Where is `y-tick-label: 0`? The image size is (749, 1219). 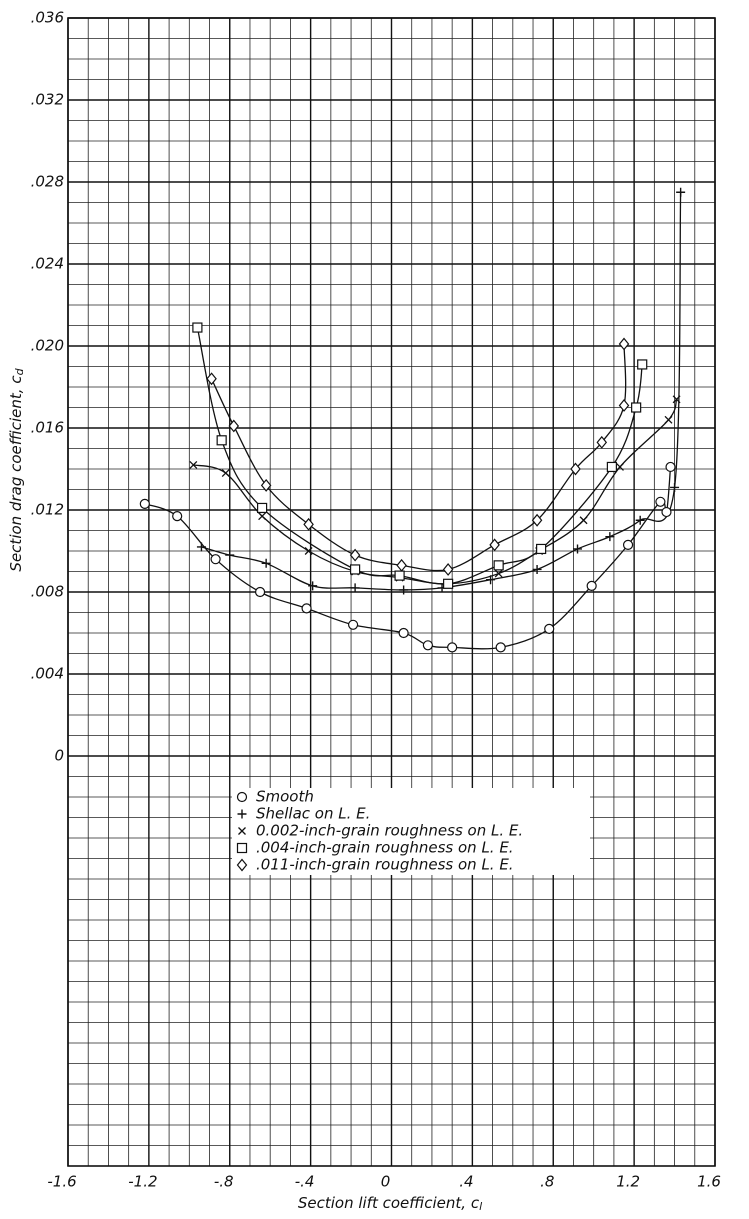
y-tick-label: 0 is located at coordinates (59, 756).